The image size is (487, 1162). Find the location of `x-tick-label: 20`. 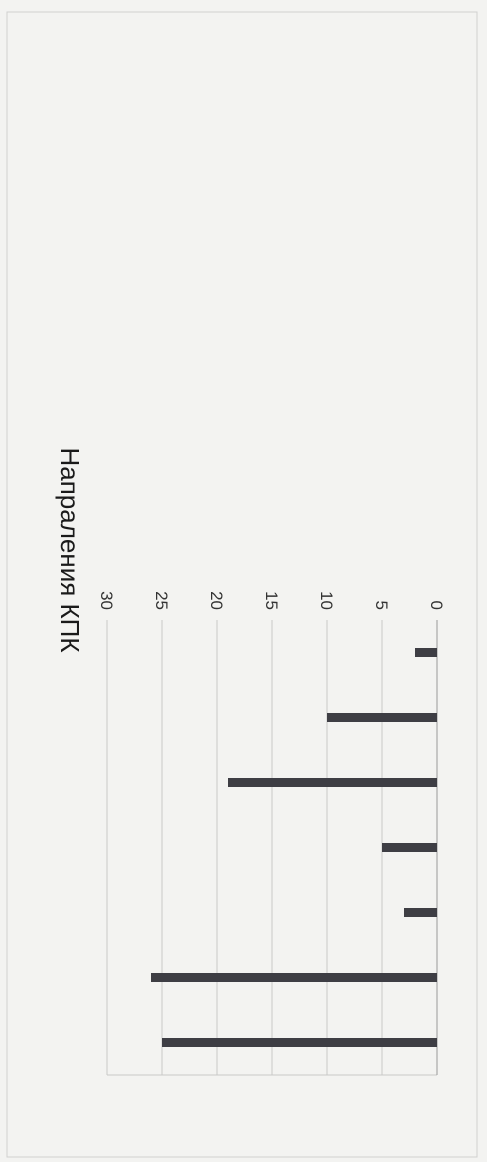

x-tick-label: 20 is located at coordinates (216, 600).